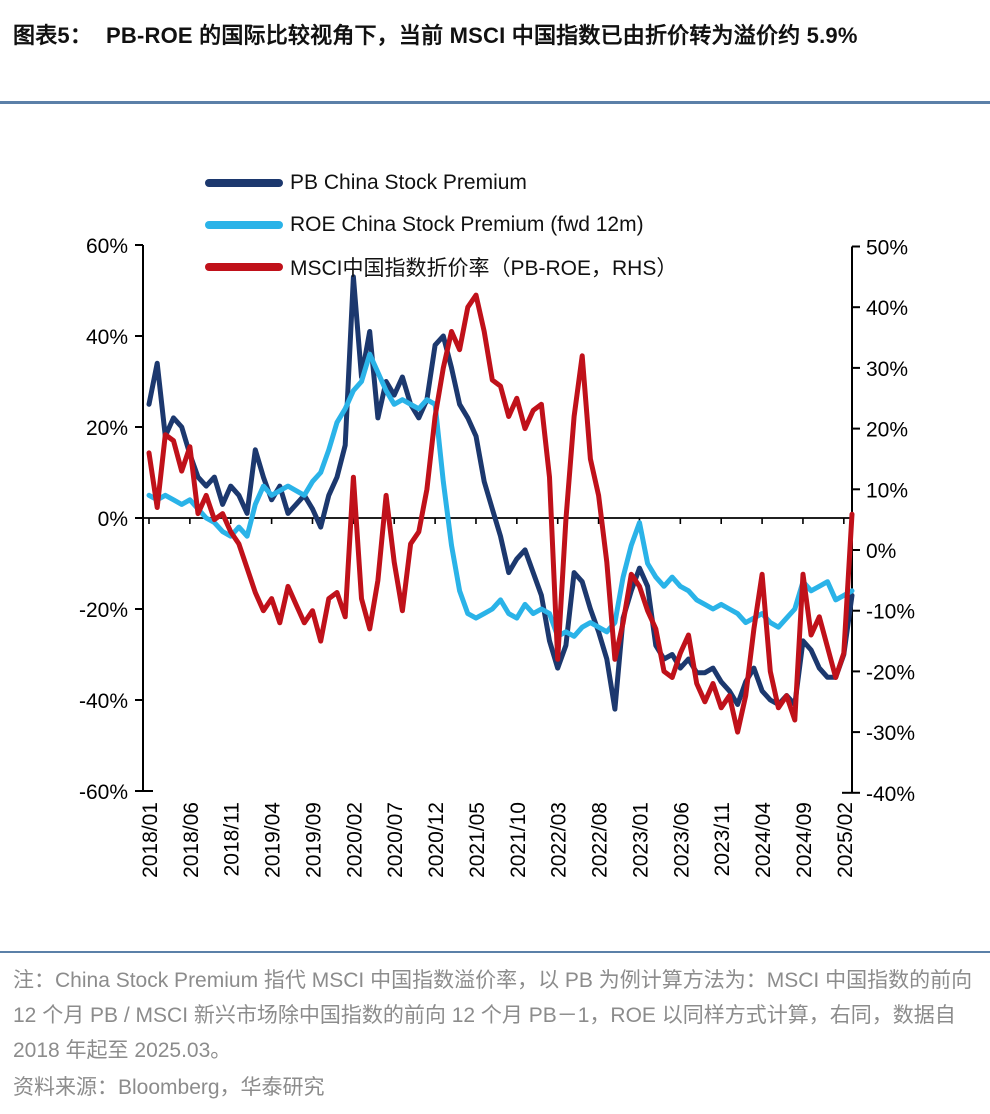  Describe the element at coordinates (103, 792) in the screenshot. I see `svg-text: -60%` at that location.